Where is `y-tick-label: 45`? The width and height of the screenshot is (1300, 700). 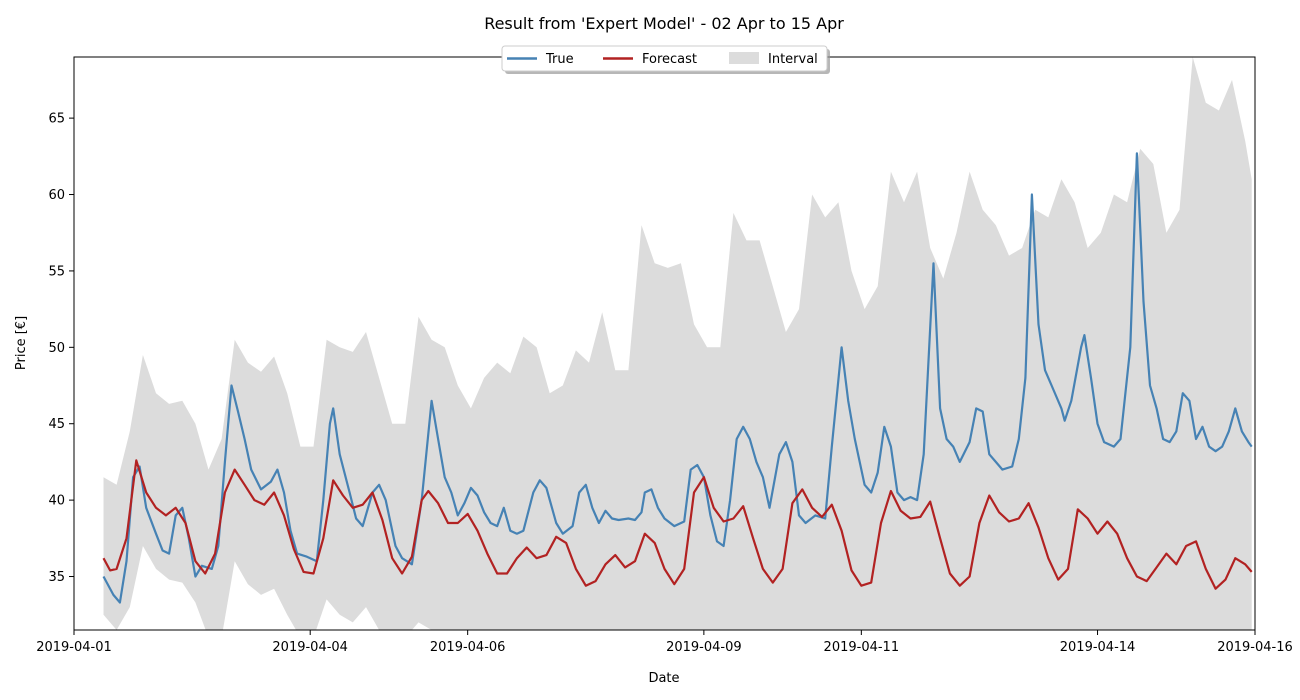
y-tick-label: 45 is located at coordinates (56, 424).